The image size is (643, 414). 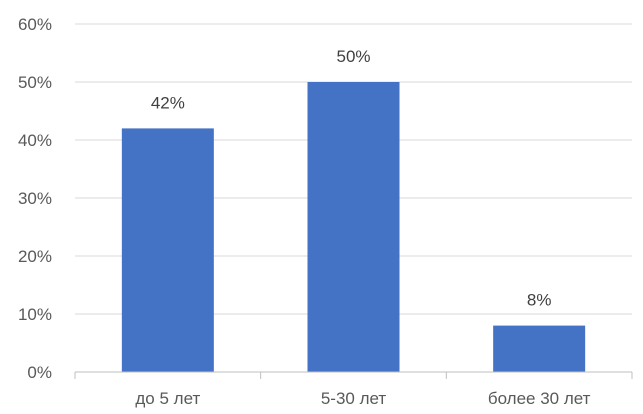 What do you see at coordinates (168, 102) in the screenshot?
I see `data-label: 42%` at bounding box center [168, 102].